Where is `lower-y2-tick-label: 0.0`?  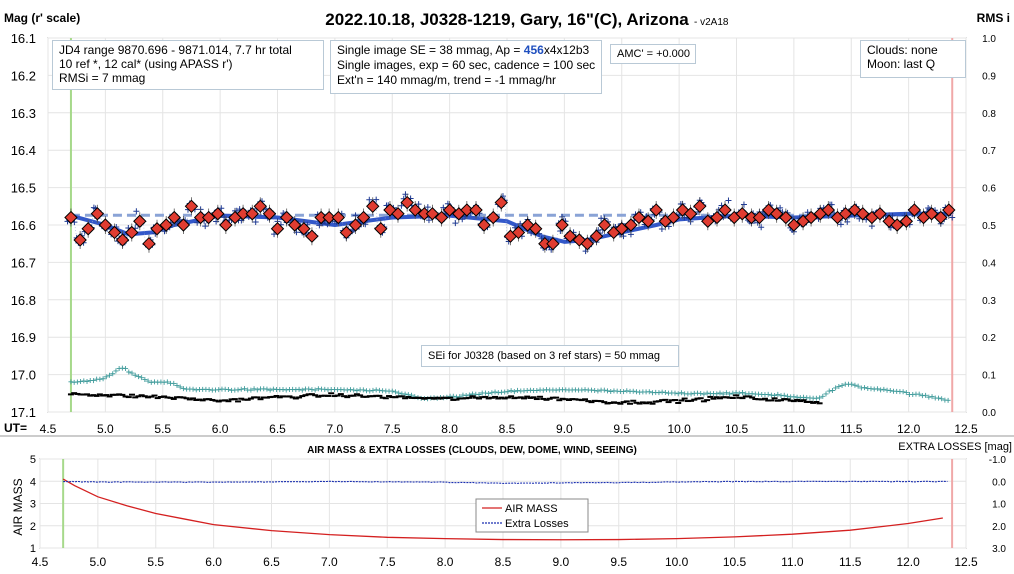
lower-y2-tick-label: 0.0 is located at coordinates (999, 482).